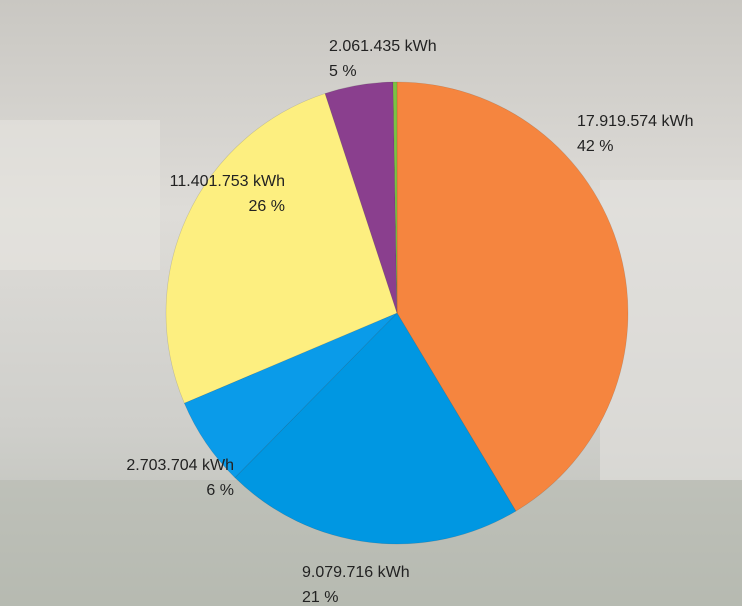 Image resolution: width=742 pixels, height=606 pixels. I want to click on background-shape, so click(80, 195).